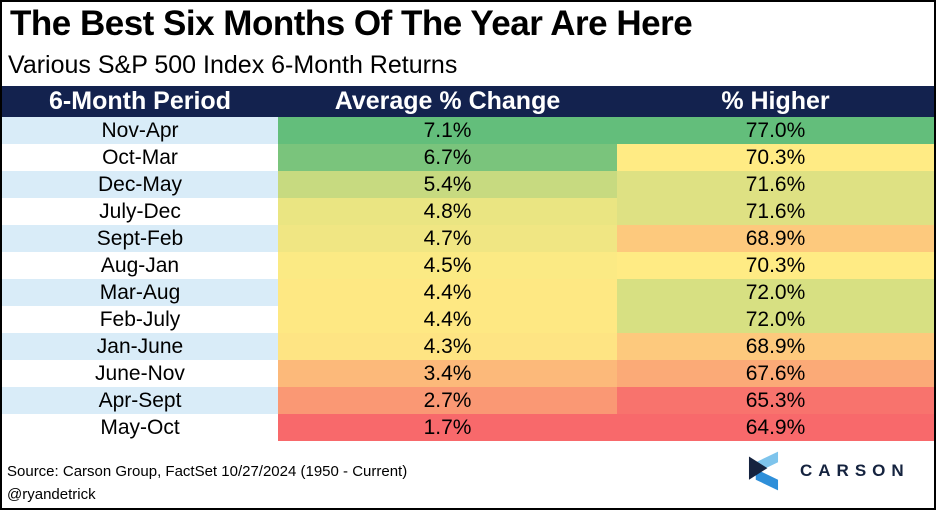 This screenshot has width=936, height=510. I want to click on pct-higher-cell: 64.9%, so click(775, 427).